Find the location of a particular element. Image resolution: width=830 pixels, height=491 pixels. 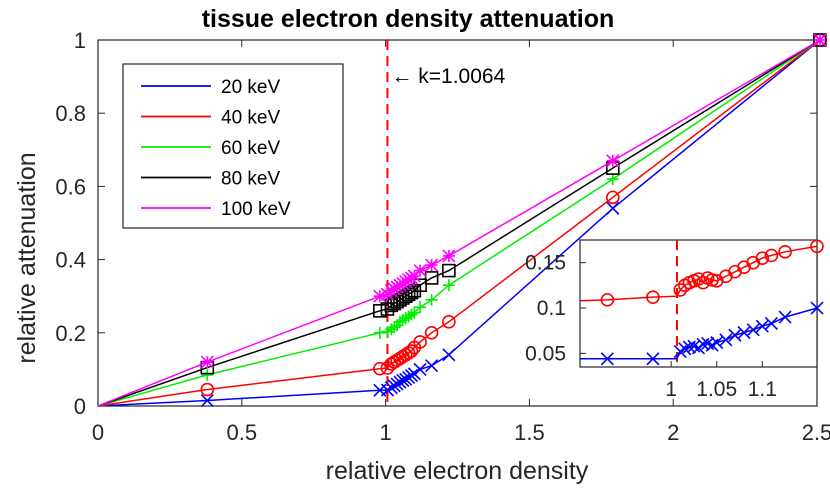

x-tick-label: 0 is located at coordinates (98, 432).